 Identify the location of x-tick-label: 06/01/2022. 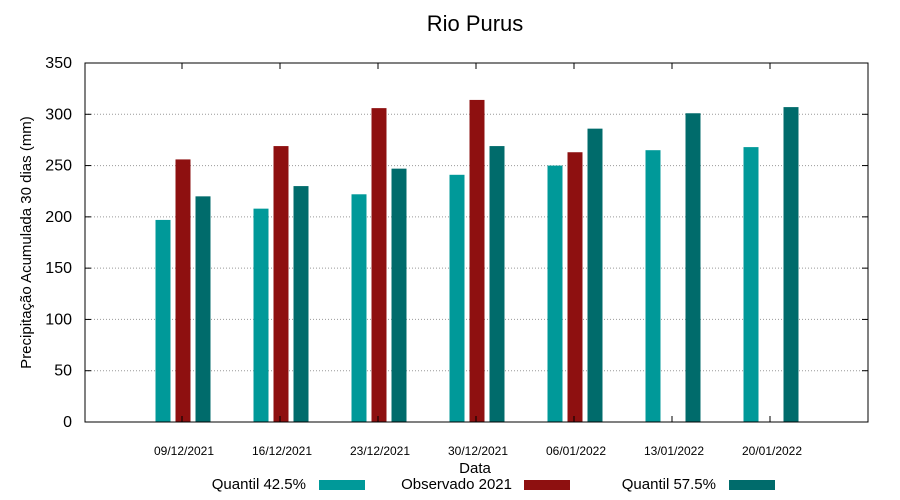
(576, 451).